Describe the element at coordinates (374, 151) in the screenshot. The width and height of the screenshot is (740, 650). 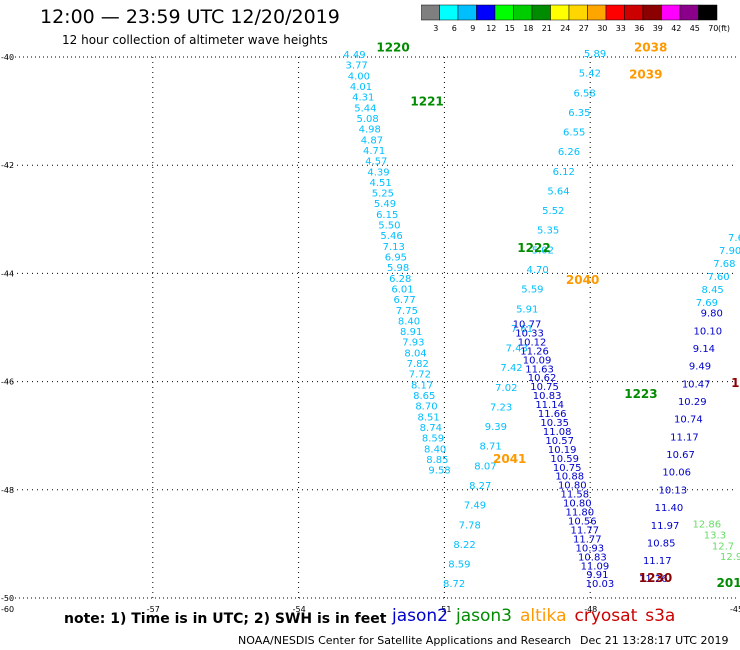
I see `wave-height-value: 4.71` at that location.